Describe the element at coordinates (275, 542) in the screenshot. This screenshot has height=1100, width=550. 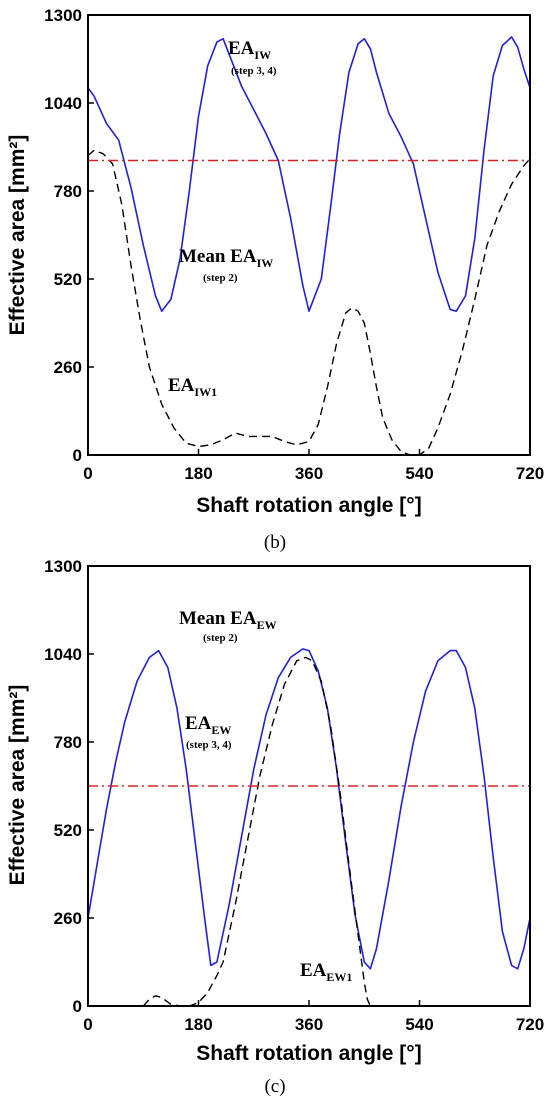
I see `panel-caption: (b)` at that location.